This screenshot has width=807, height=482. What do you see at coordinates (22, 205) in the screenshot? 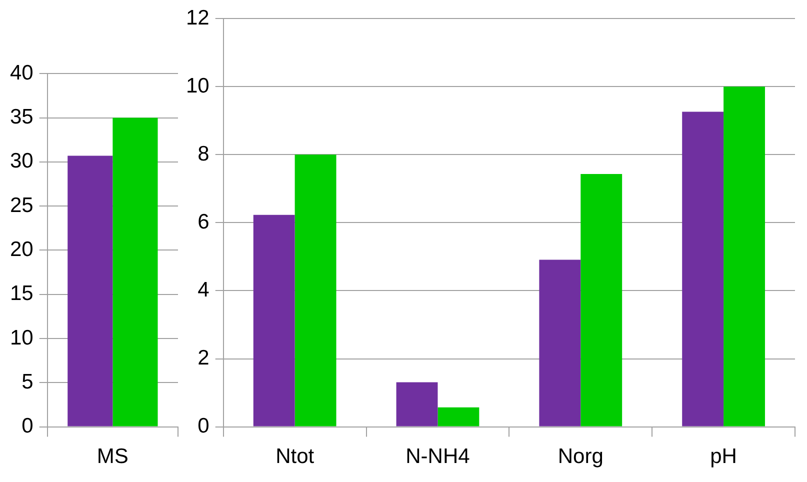
I see `y-tick-label: 25` at bounding box center [22, 205].